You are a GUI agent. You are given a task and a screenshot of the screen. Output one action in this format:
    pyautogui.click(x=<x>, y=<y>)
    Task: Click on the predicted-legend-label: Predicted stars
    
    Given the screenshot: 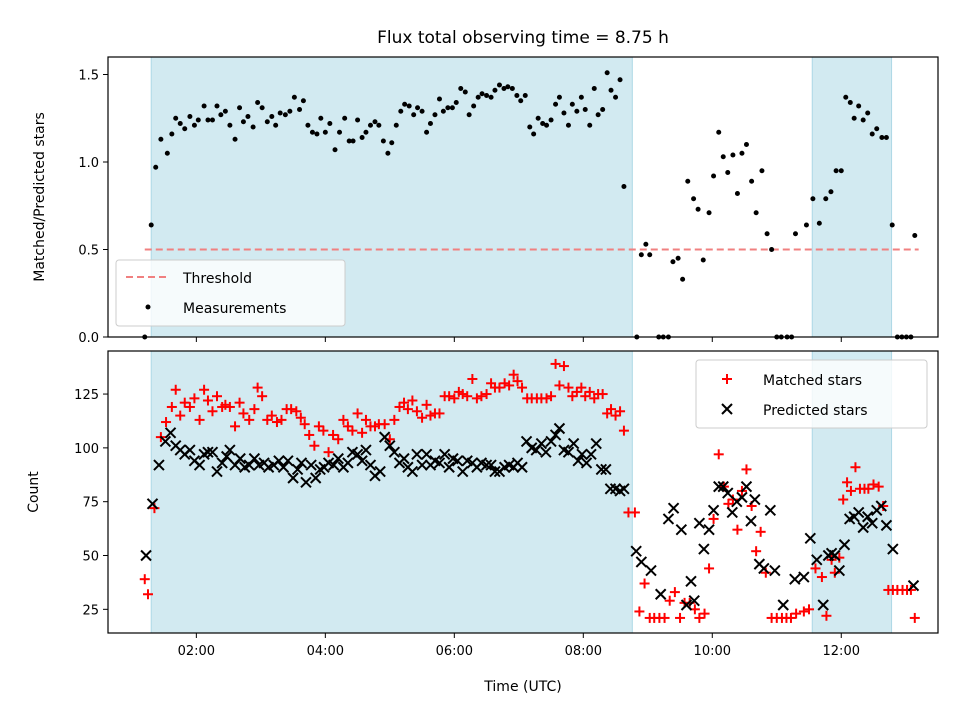 What is the action you would take?
    pyautogui.click(x=815, y=411)
    